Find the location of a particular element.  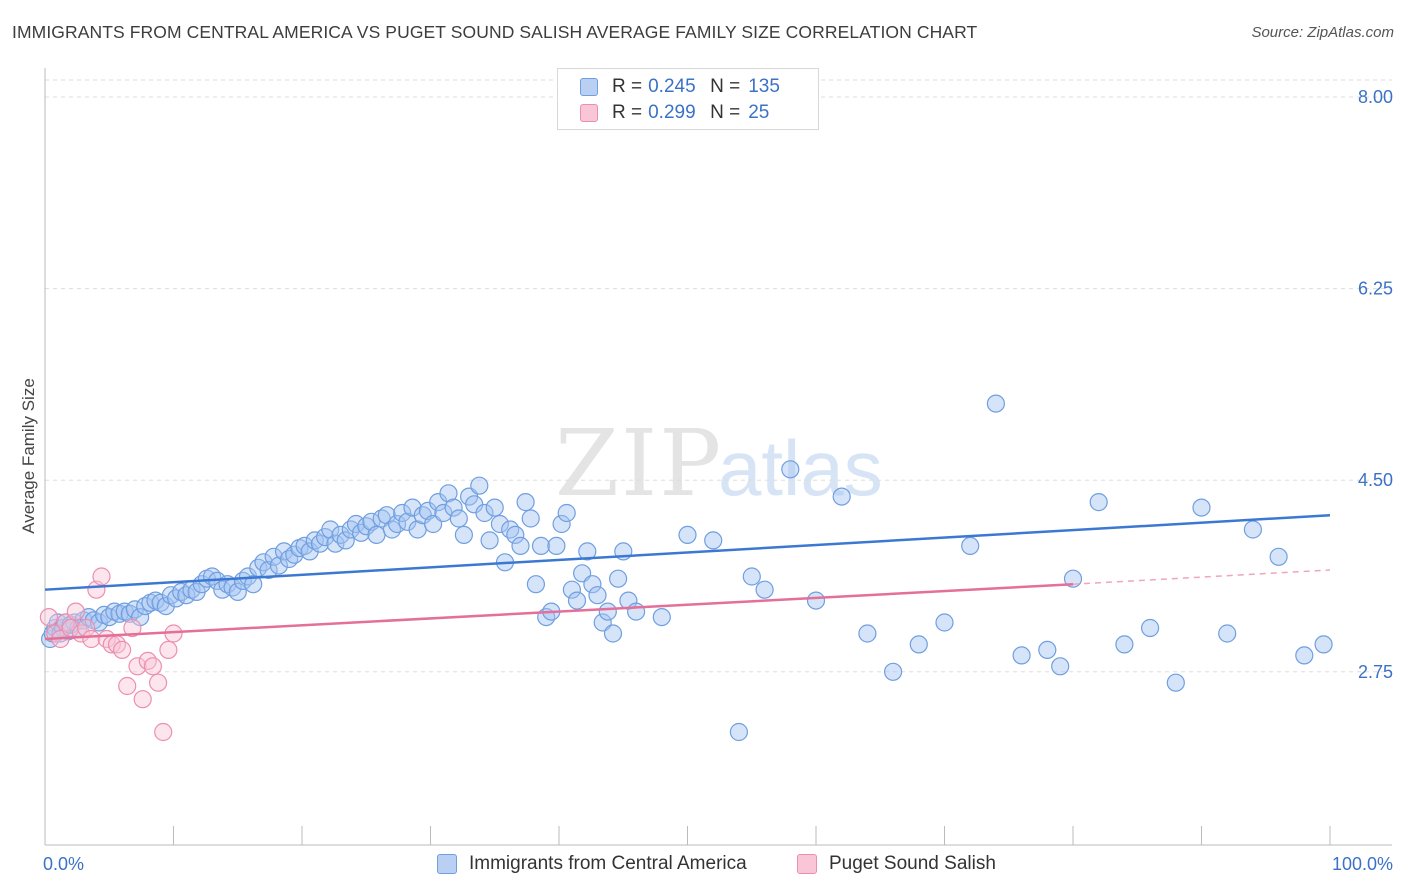

watermark-zip: ZIP is located at coordinates (639, 463).